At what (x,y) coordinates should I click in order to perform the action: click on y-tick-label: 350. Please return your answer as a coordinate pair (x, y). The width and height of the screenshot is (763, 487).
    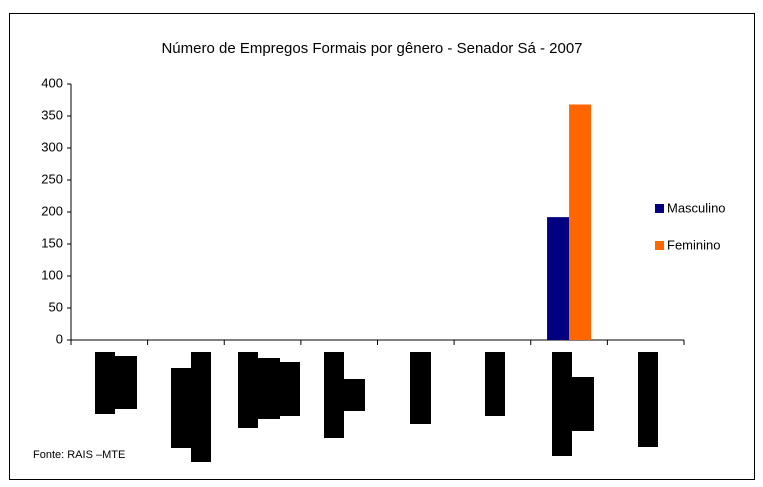
    Looking at the image, I should click on (52, 114).